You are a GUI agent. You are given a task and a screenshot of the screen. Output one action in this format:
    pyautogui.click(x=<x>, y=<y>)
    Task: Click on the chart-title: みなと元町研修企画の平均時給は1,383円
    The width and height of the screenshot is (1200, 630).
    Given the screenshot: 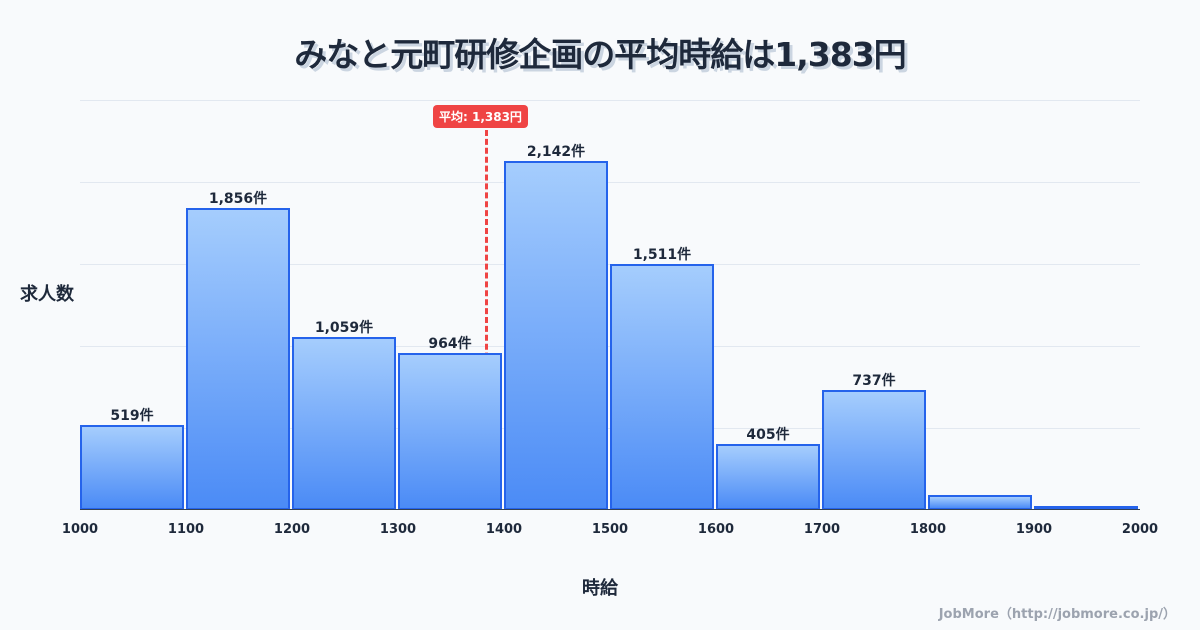 What is the action you would take?
    pyautogui.click(x=600, y=54)
    